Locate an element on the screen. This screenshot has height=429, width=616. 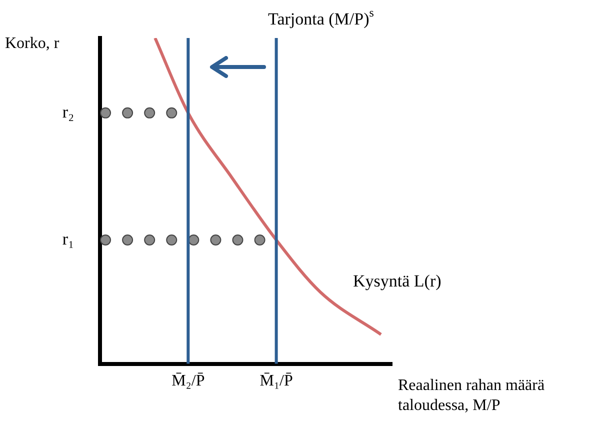
series-label: r₁ is located at coordinates (68, 238).